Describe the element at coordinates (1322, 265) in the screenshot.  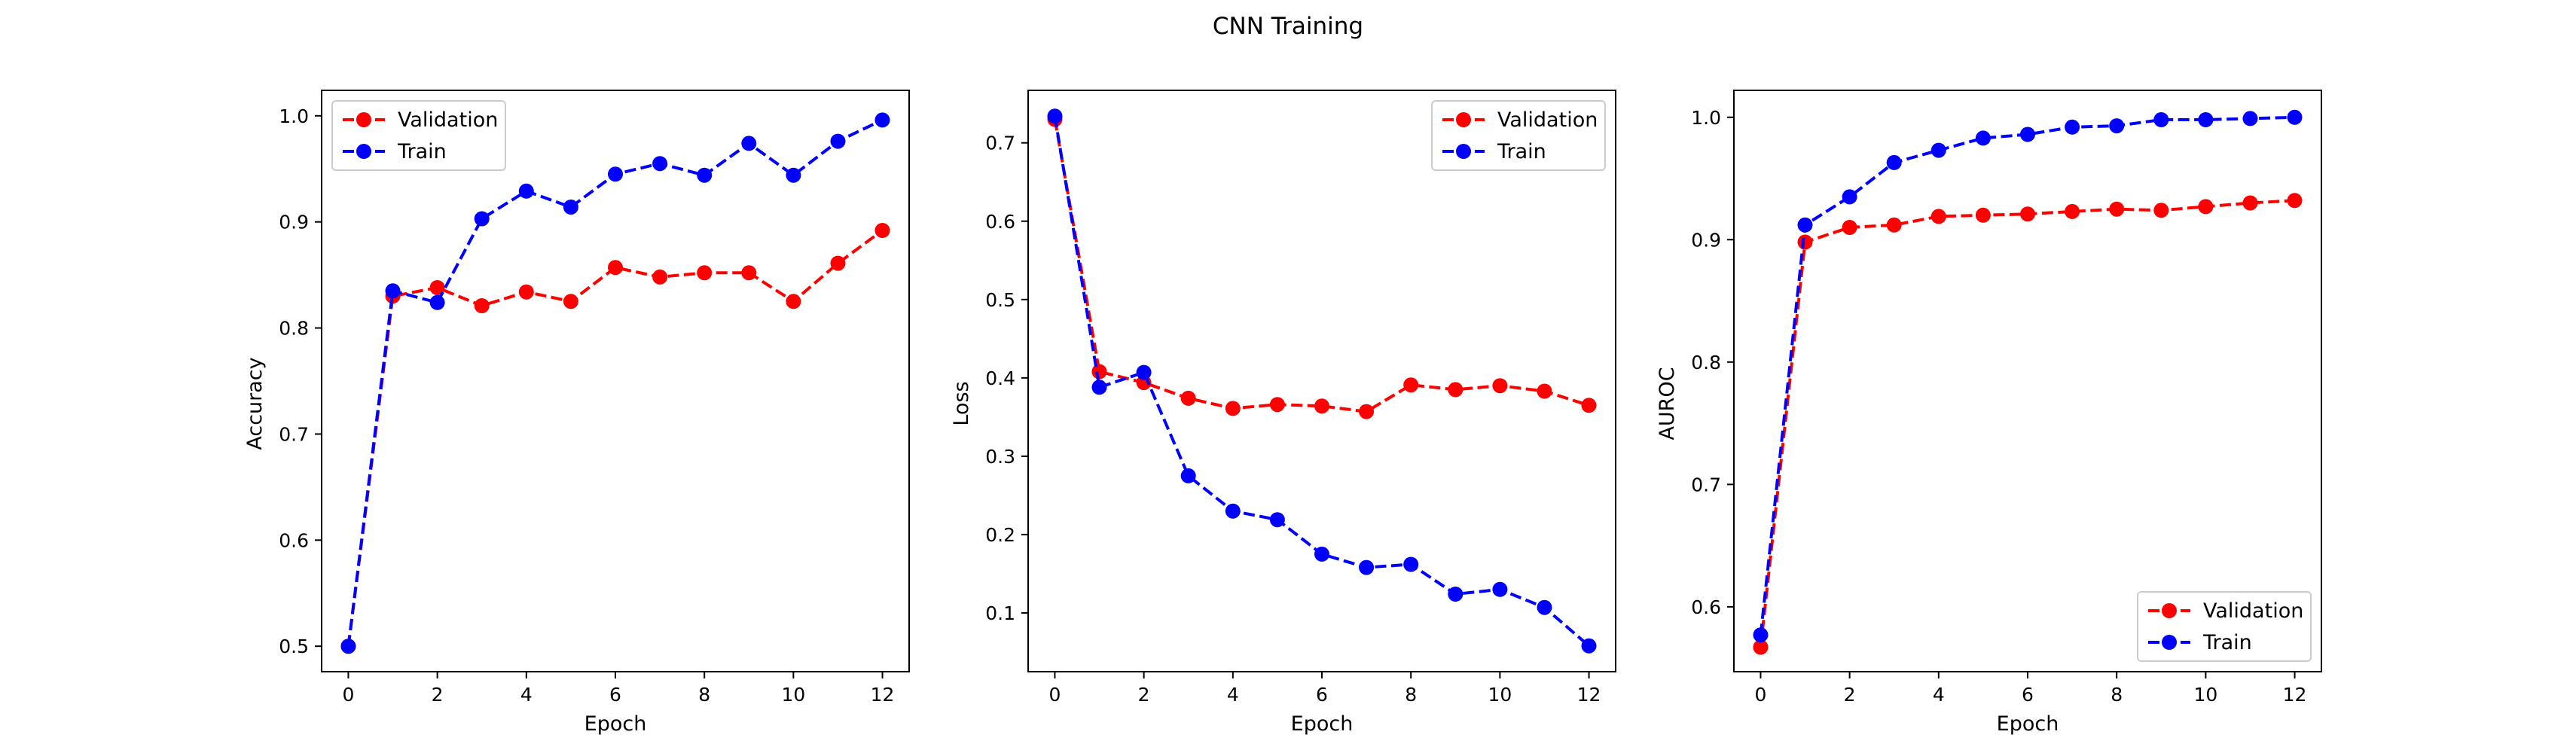
I see `series-validation` at that location.